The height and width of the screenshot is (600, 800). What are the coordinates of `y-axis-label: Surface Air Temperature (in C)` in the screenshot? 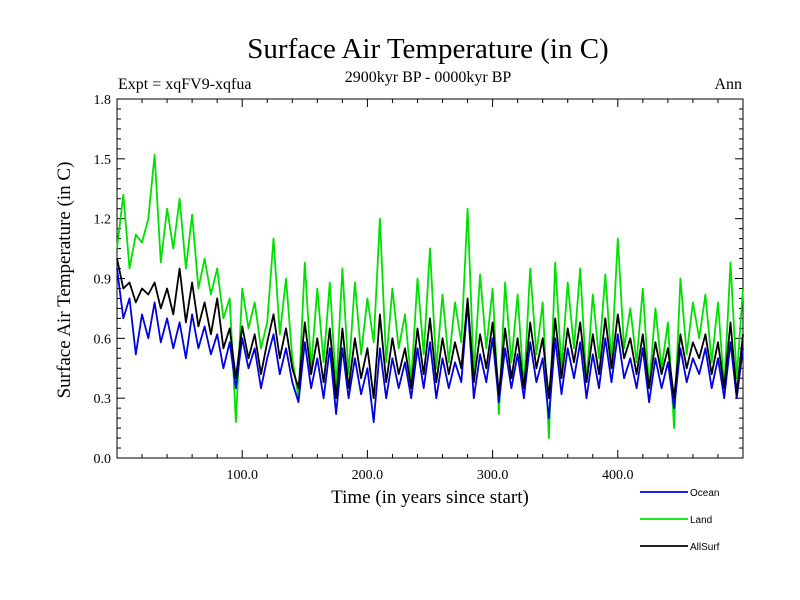 It's located at (64, 280).